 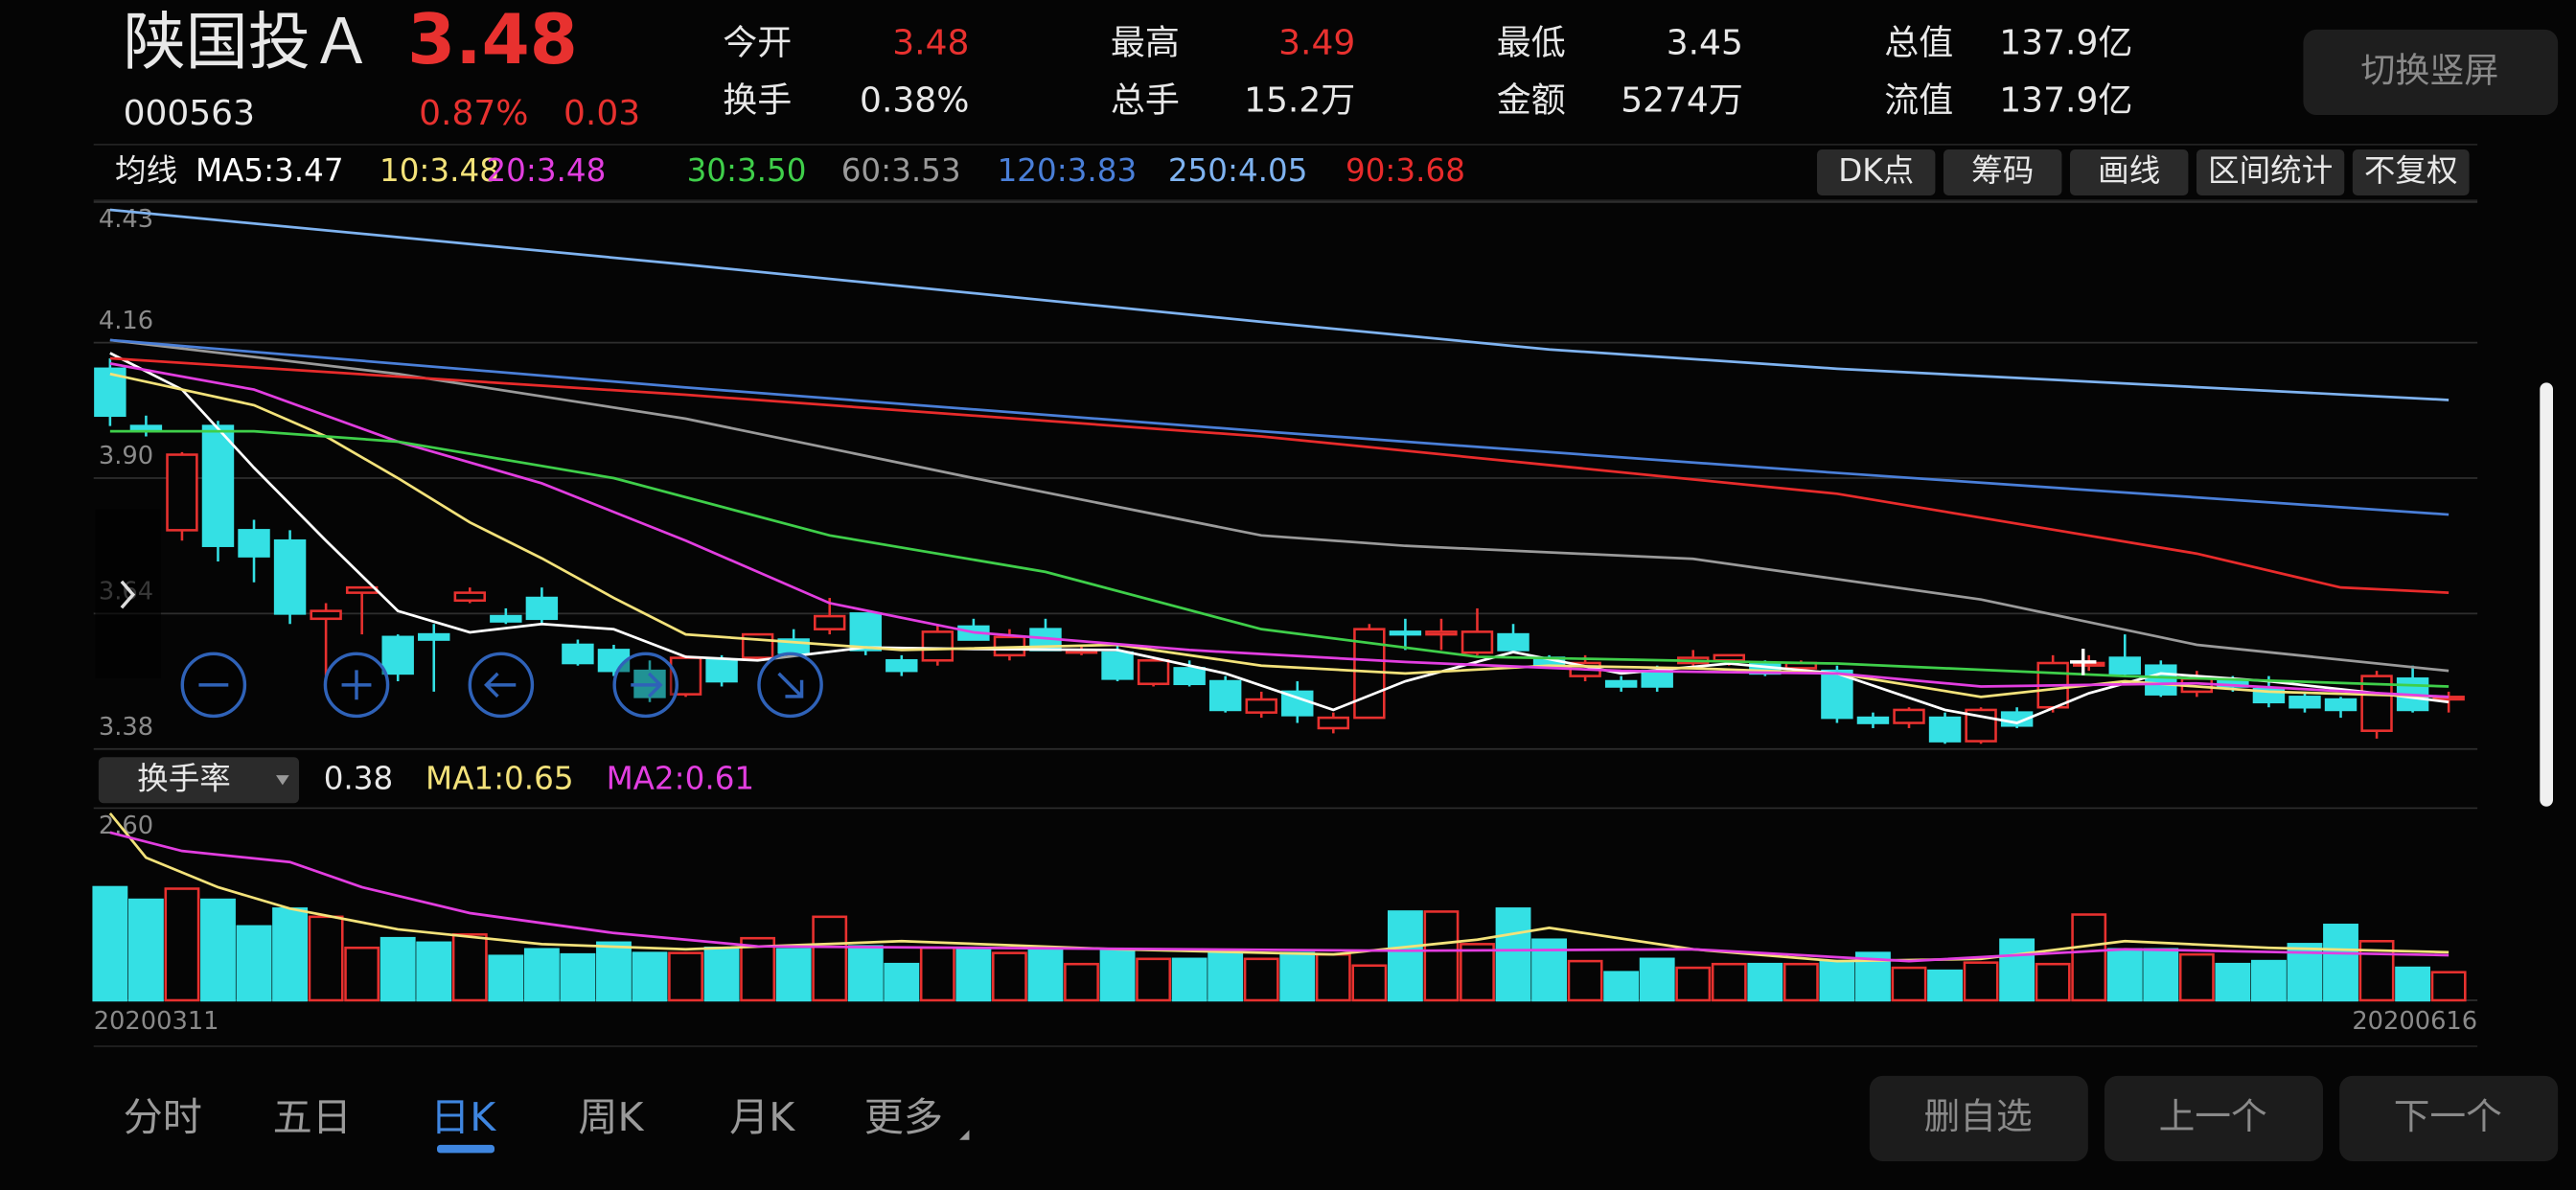 What do you see at coordinates (611, 1117) in the screenshot?
I see `period-tab: 周K` at bounding box center [611, 1117].